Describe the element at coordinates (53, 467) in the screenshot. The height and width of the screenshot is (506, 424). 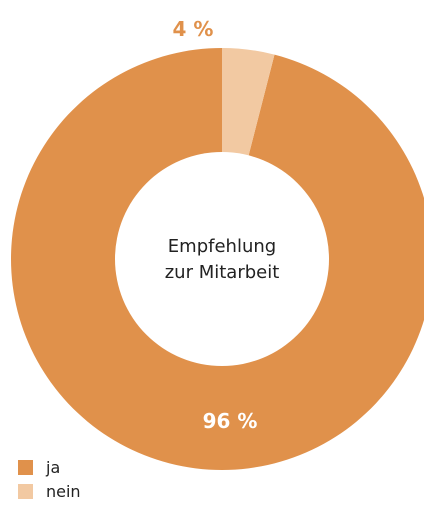
I see `legend-label-ja: ja` at that location.